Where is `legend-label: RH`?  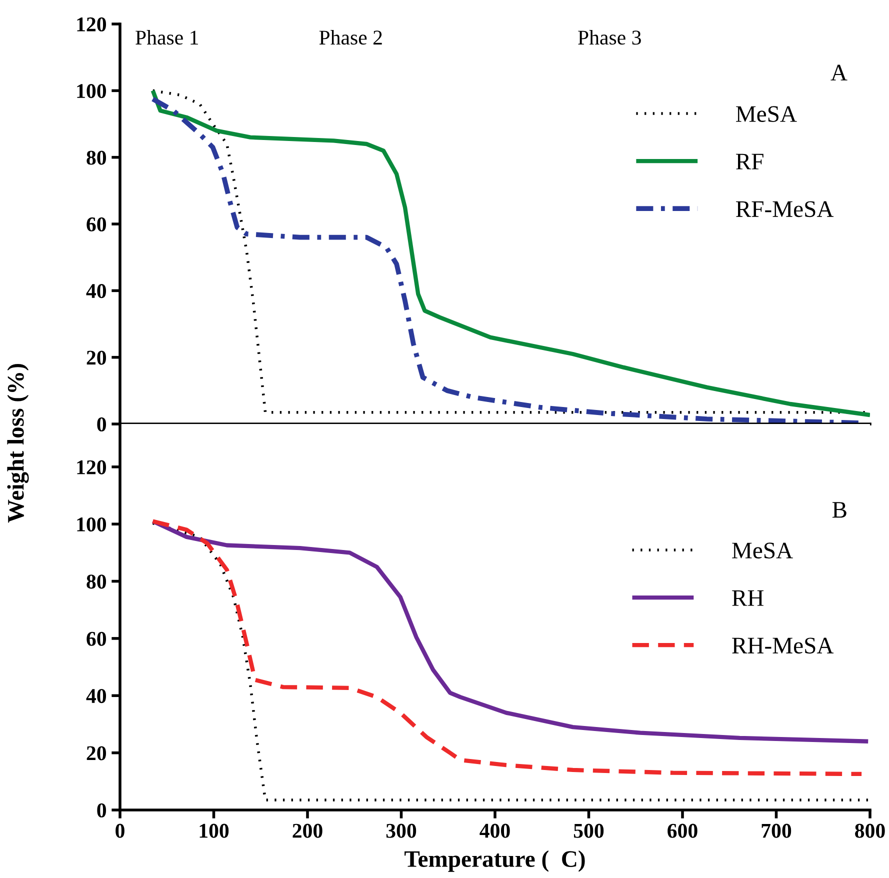 legend-label: RH is located at coordinates (748, 598).